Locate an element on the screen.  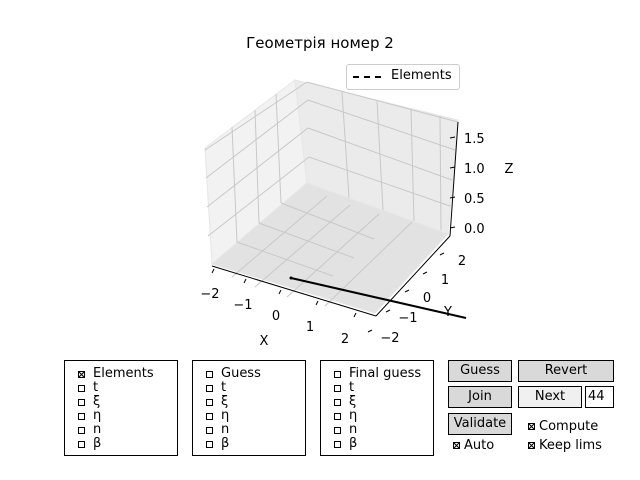
chart-title: Геометрія номер 2 is located at coordinates (320, 43).